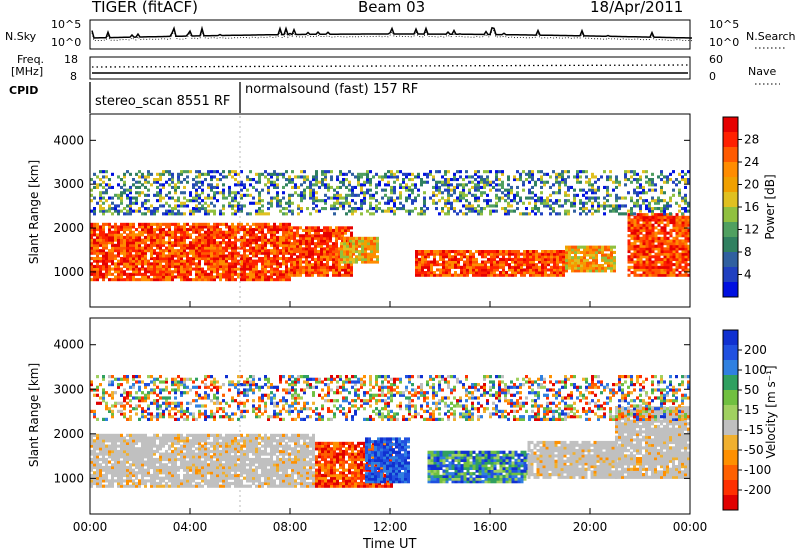 Image resolution: width=800 pixels, height=554 pixels. What do you see at coordinates (482, 254) in the screenshot?
I see `power-cell-1947` at bounding box center [482, 254].